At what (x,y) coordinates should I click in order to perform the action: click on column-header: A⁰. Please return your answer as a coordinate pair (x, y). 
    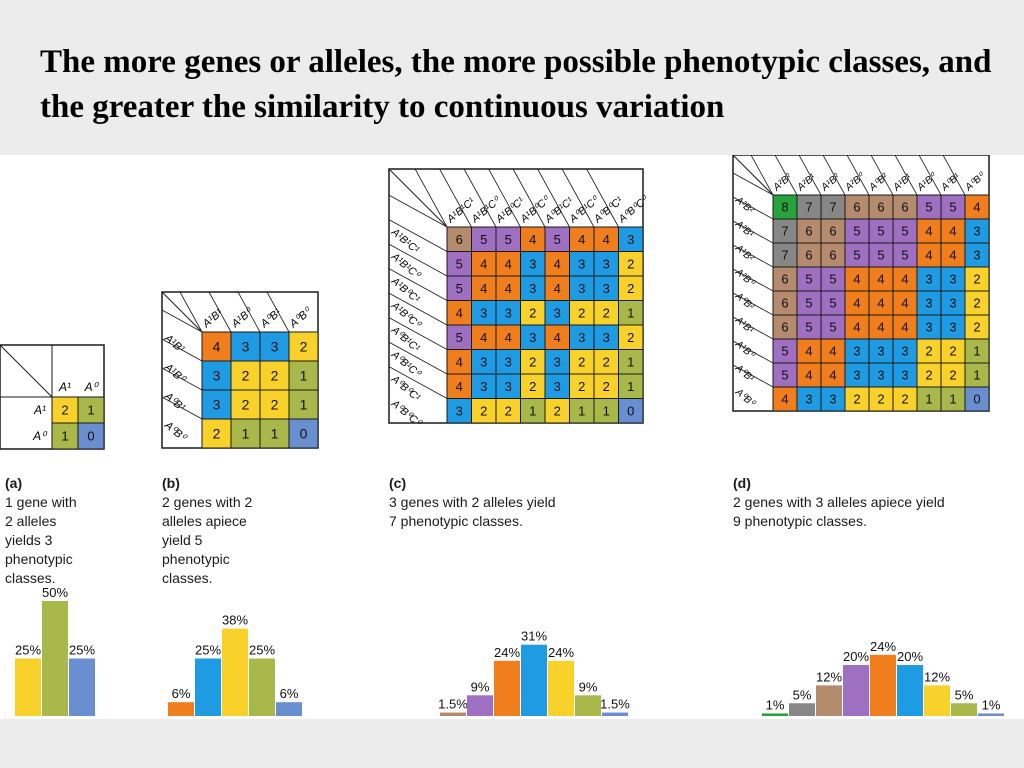
    Looking at the image, I should click on (92, 387).